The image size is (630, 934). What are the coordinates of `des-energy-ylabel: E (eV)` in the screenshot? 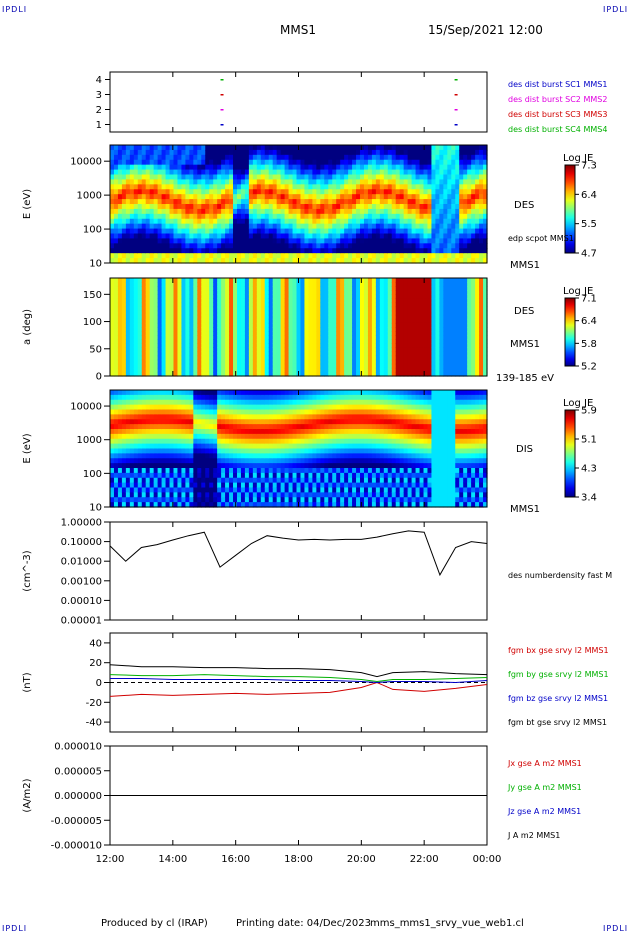 It's located at (27, 204).